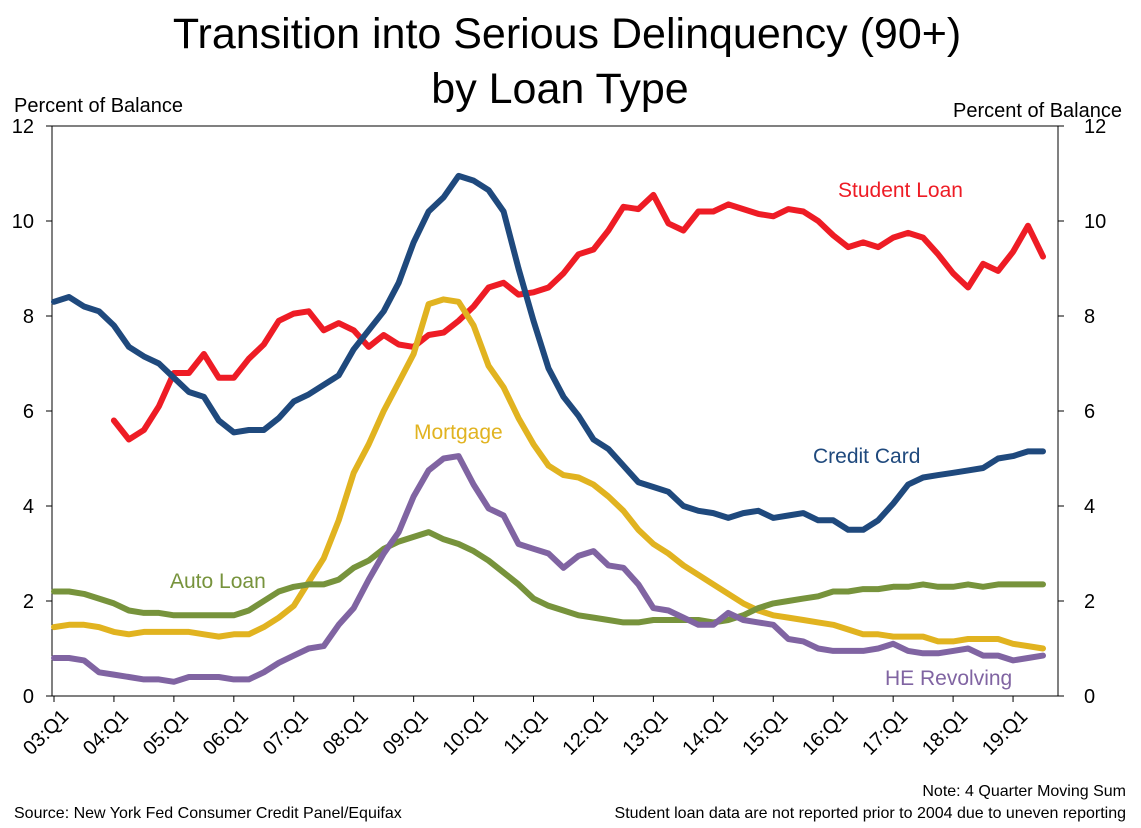 The height and width of the screenshot is (828, 1141). I want to click on y-tick-label-right: 6, so click(1089, 412).